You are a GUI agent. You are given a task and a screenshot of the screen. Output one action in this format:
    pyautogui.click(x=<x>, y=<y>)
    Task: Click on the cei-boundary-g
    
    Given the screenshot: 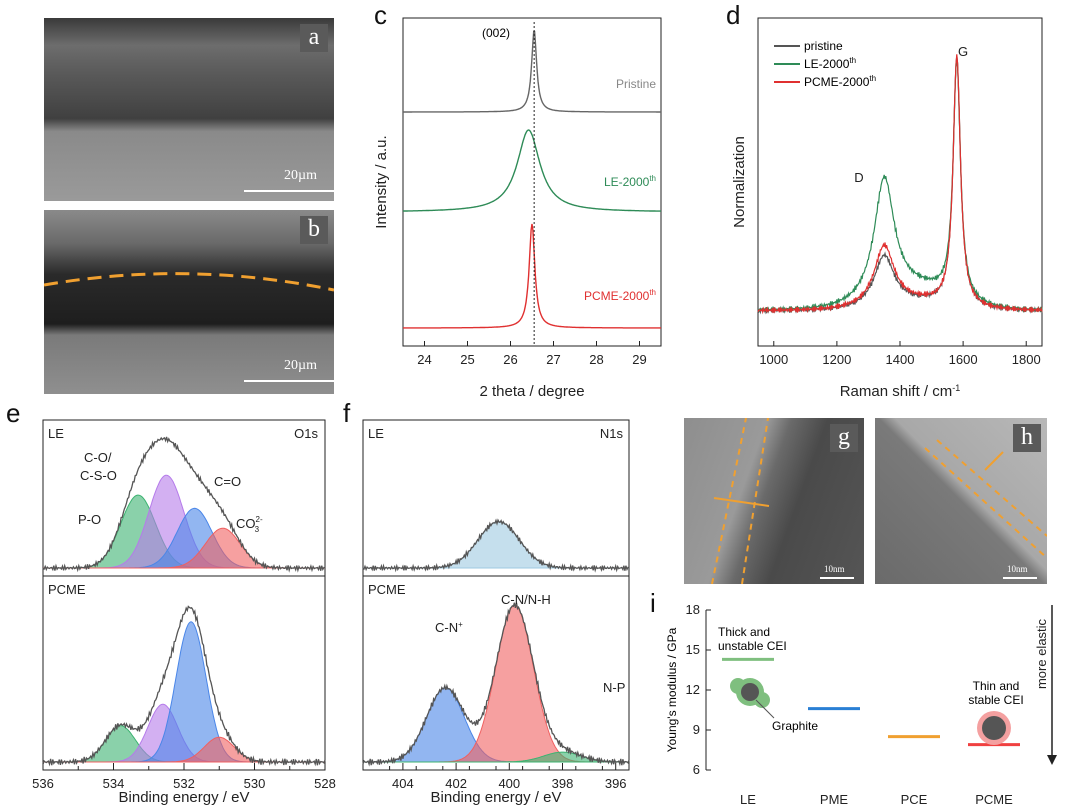 What is the action you would take?
    pyautogui.click(x=740, y=501)
    